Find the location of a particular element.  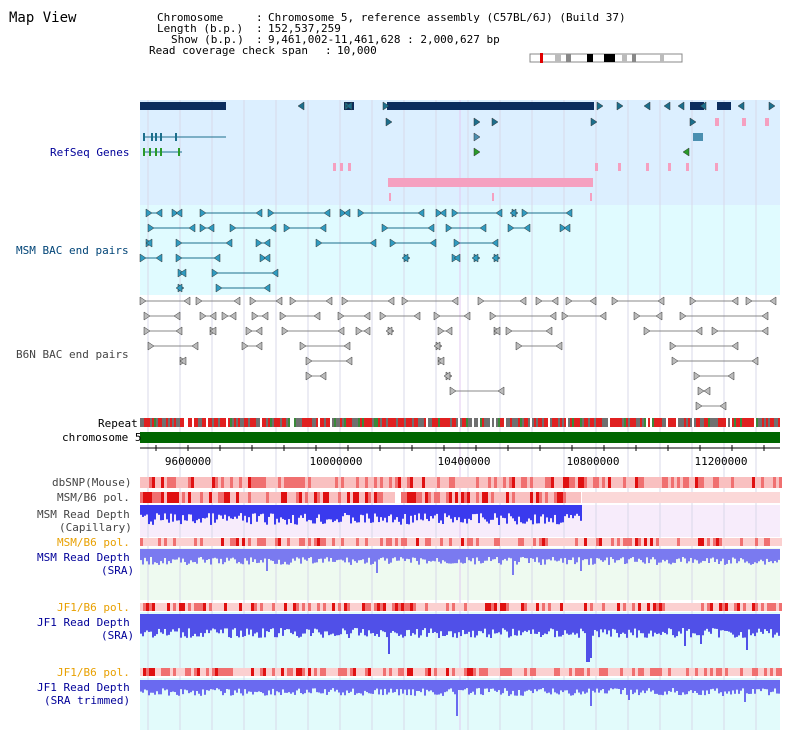

track-label-jf1-depth-sra: JF1 Read Depth is located at coordinates (83, 622).